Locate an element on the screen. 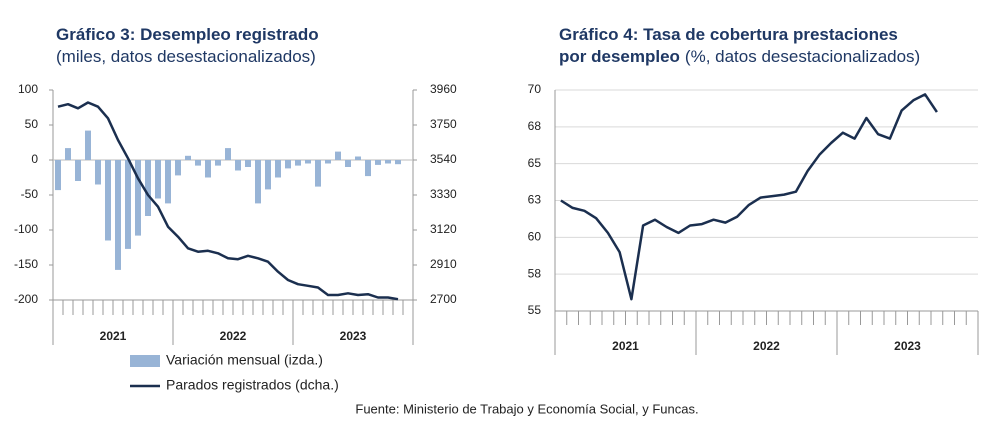  y-tick-label: 50 is located at coordinates (32, 124).